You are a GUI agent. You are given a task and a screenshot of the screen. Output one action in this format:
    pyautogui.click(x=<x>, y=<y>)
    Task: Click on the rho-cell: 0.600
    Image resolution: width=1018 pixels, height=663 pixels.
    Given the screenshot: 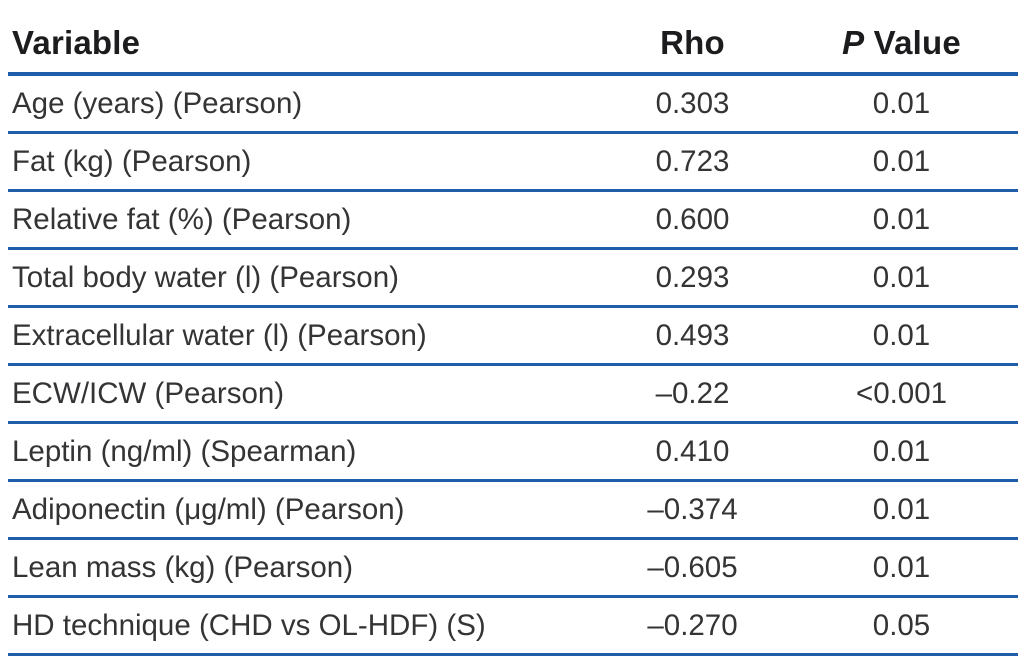 What is the action you would take?
    pyautogui.click(x=692, y=220)
    